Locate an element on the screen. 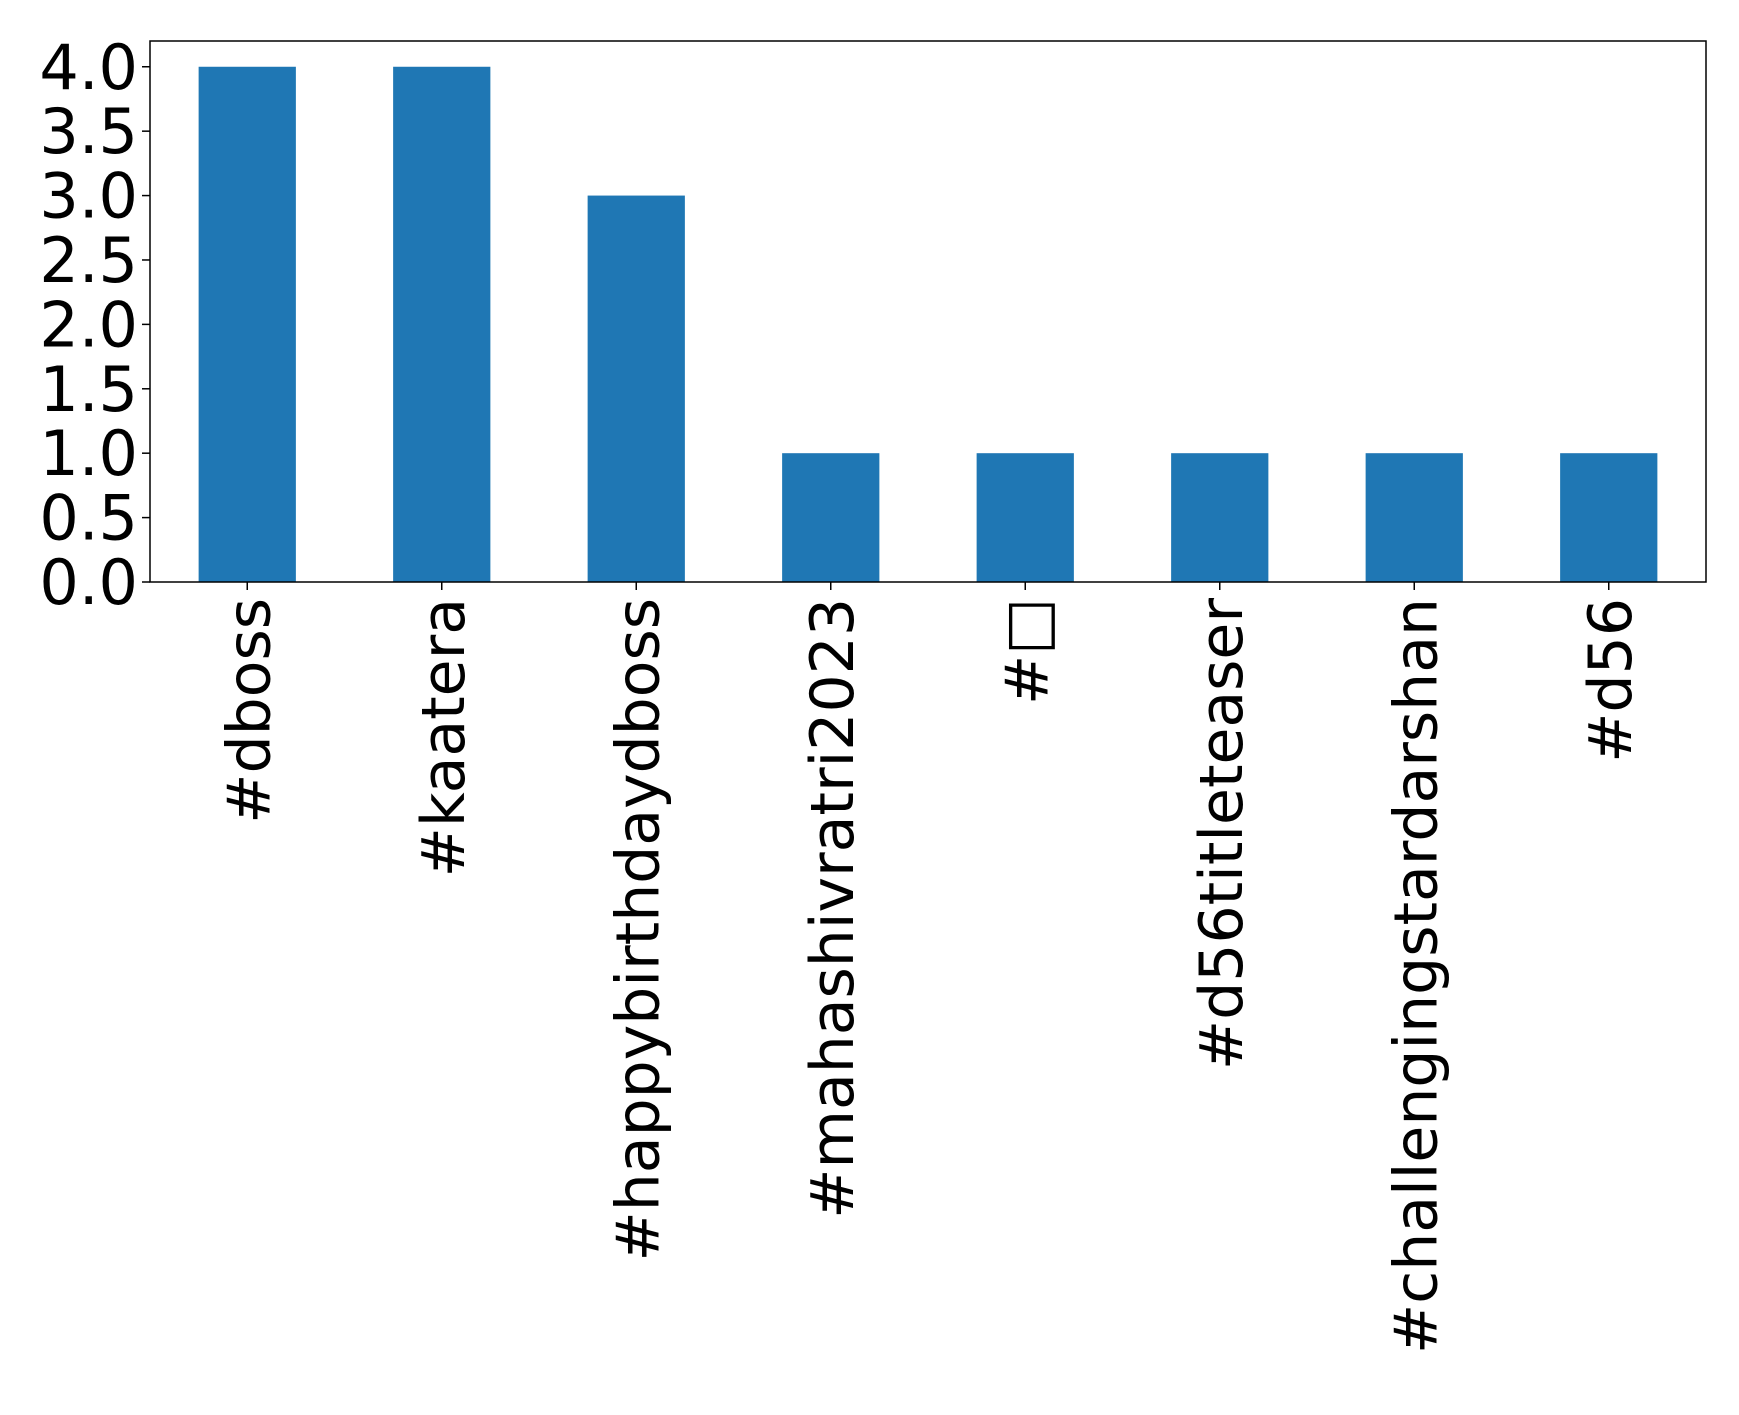 The image size is (1739, 1415). y-tick-label: 0.0 is located at coordinates (88, 582).